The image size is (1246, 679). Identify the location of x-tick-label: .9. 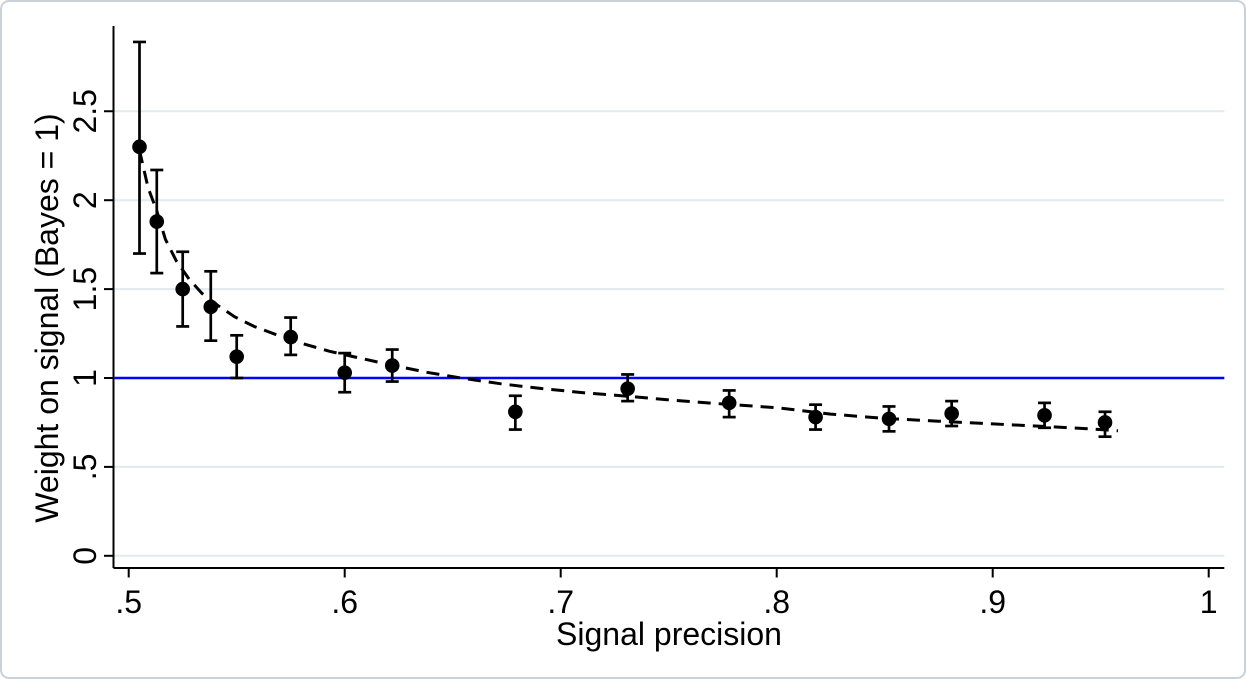
(992, 602).